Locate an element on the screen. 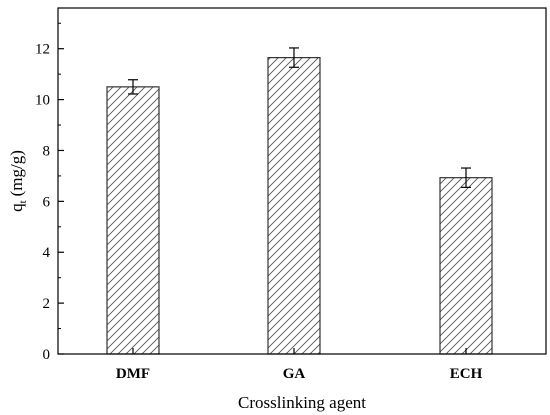  bar-ech is located at coordinates (466, 266).